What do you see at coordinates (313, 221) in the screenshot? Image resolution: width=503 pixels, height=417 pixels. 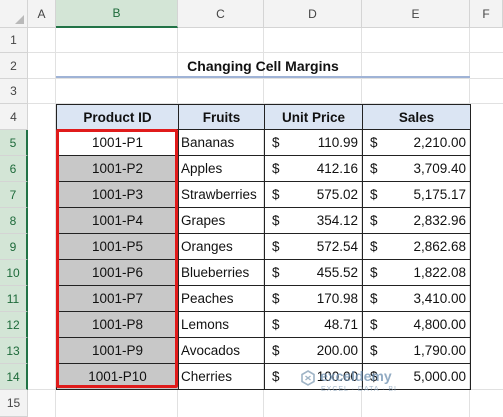 I see `unit-price-cell: $354.12` at bounding box center [313, 221].